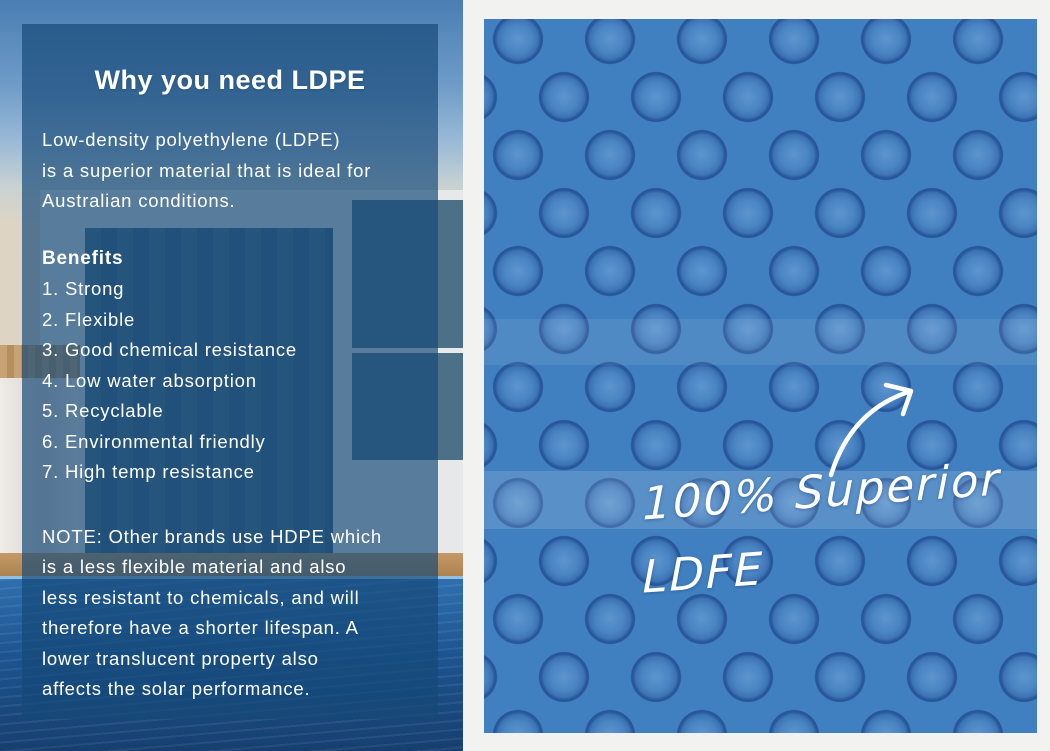 Image resolution: width=1050 pixels, height=751 pixels. I want to click on note-line: NOTE: Other brands use HDPE which, so click(212, 536).